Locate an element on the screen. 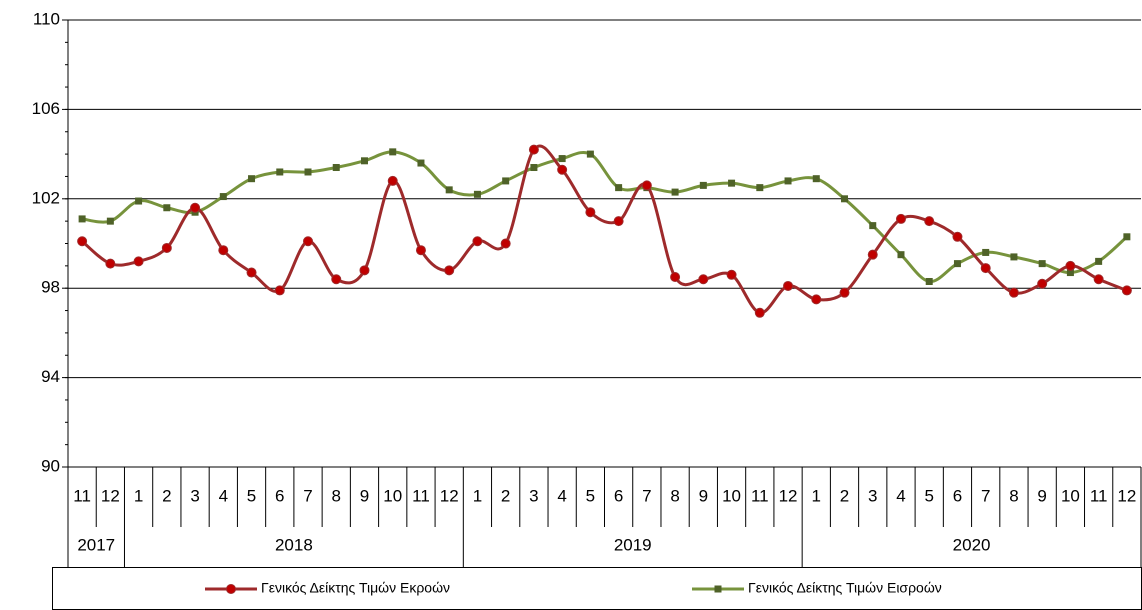 The image size is (1142, 610). y-tick-label: 98 is located at coordinates (50, 287).